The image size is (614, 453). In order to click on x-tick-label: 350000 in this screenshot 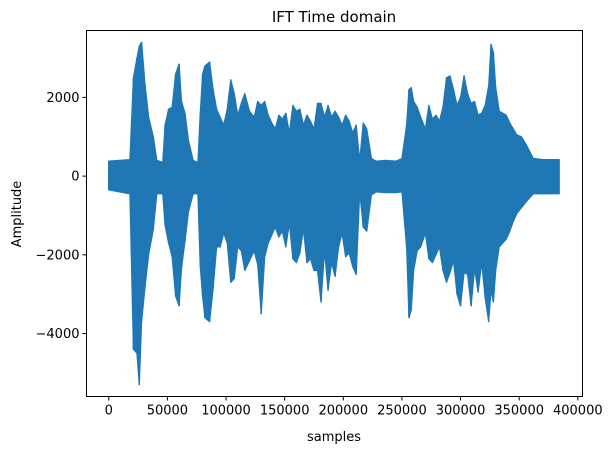, I will do `click(519, 411)`.